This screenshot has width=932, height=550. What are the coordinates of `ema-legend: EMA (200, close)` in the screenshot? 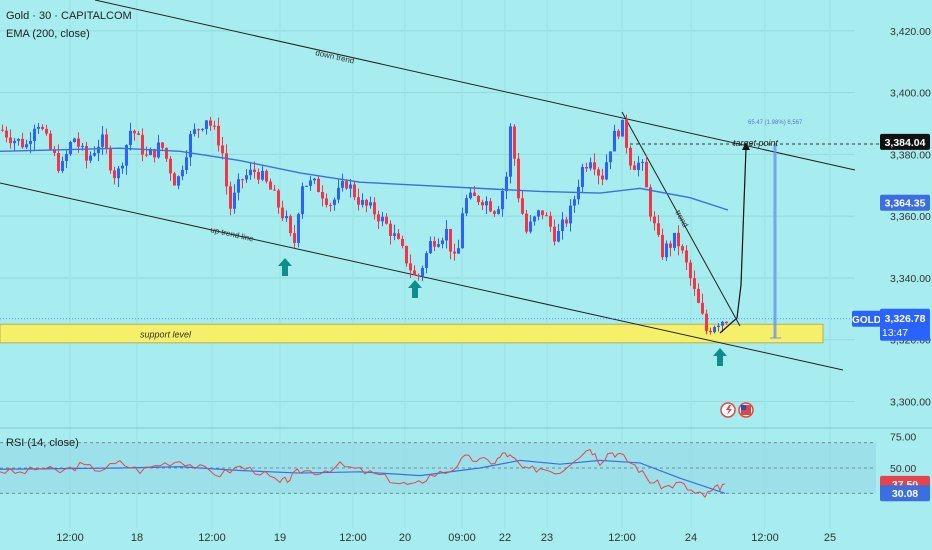 It's located at (48, 34).